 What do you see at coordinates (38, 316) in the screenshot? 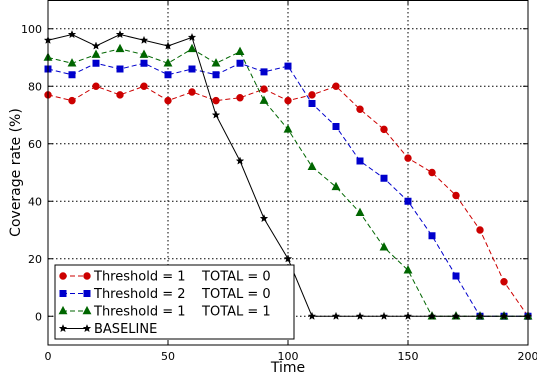
I see `y-tick-label: 0` at bounding box center [38, 316].